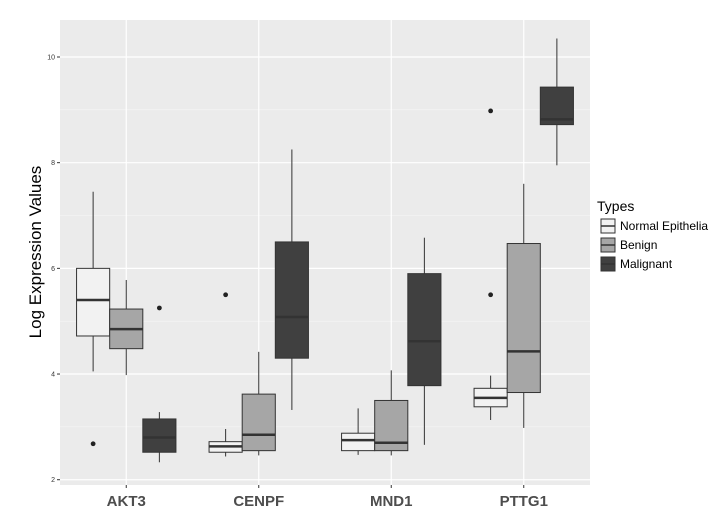  Describe the element at coordinates (327, 497) in the screenshot. I see `x-axis-ticks: AKT3 CENPF MND1 PTTG1` at that location.